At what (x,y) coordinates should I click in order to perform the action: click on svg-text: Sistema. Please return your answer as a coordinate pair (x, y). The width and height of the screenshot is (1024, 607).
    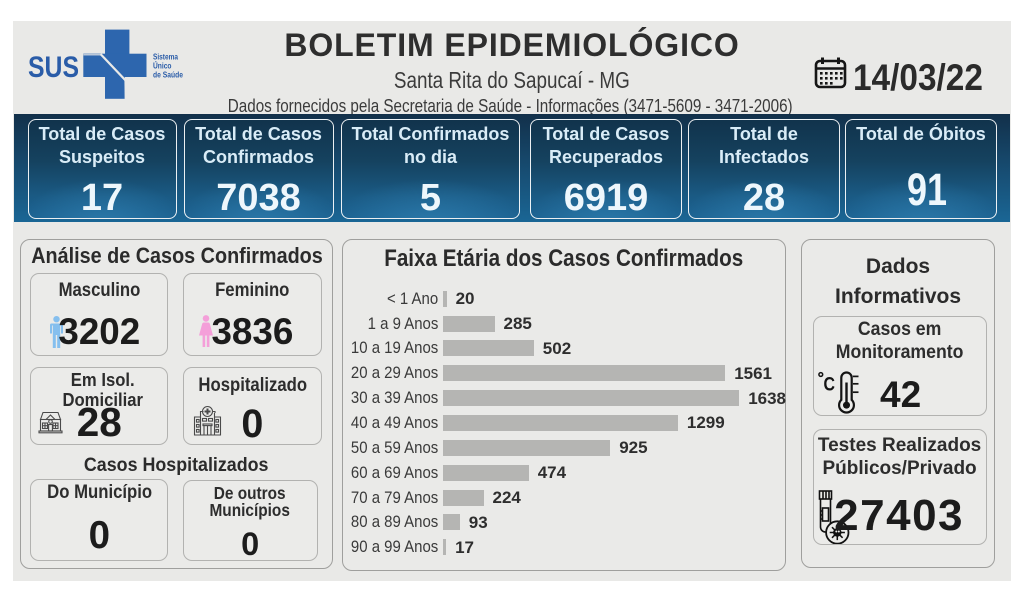
    Looking at the image, I should click on (165, 57).